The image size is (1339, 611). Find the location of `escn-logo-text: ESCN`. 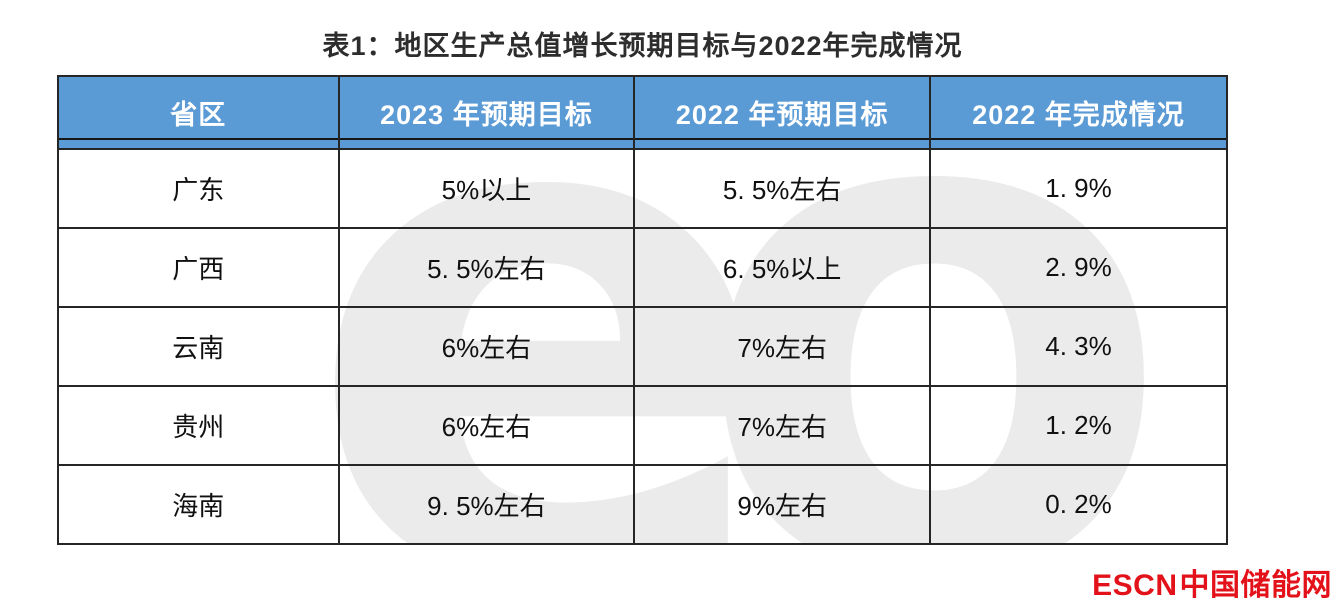

escn-logo-text: ESCN is located at coordinates (1135, 585).